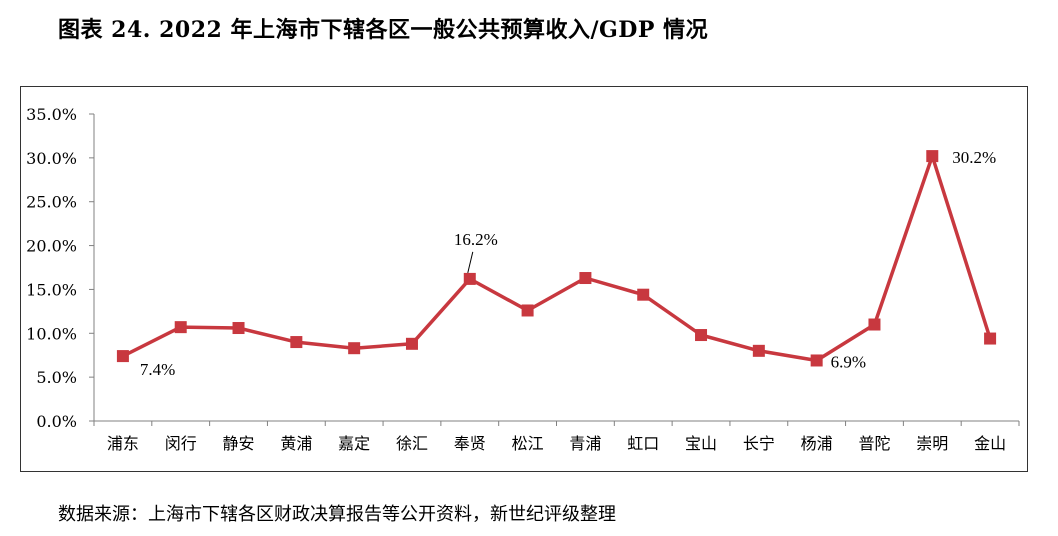 Image resolution: width=1058 pixels, height=536 pixels. What do you see at coordinates (470, 443) in the screenshot?
I see `x-tick-label: 奉贤` at bounding box center [470, 443].